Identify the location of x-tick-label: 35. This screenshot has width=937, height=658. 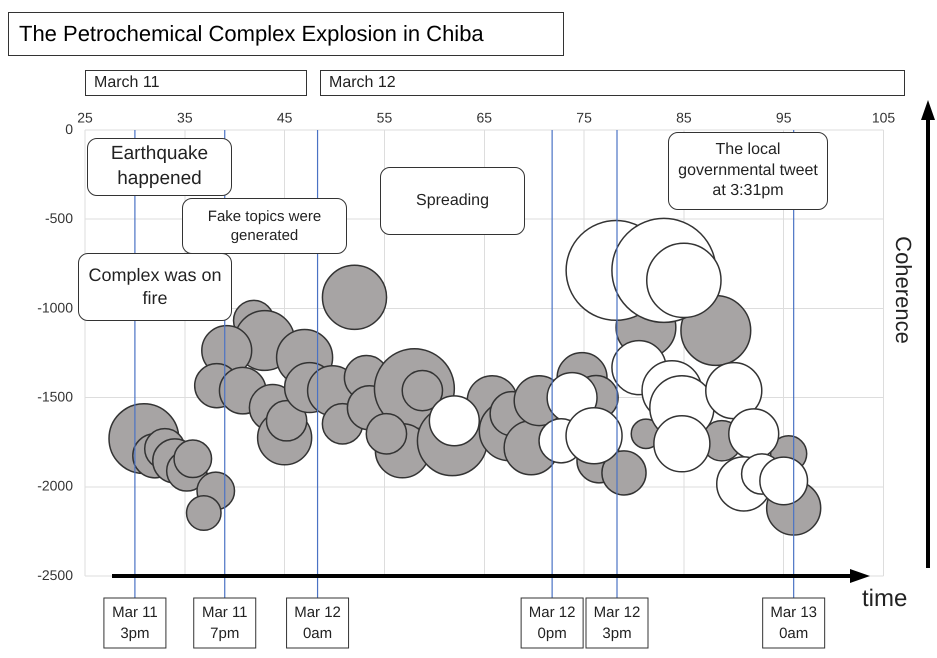
(185, 117).